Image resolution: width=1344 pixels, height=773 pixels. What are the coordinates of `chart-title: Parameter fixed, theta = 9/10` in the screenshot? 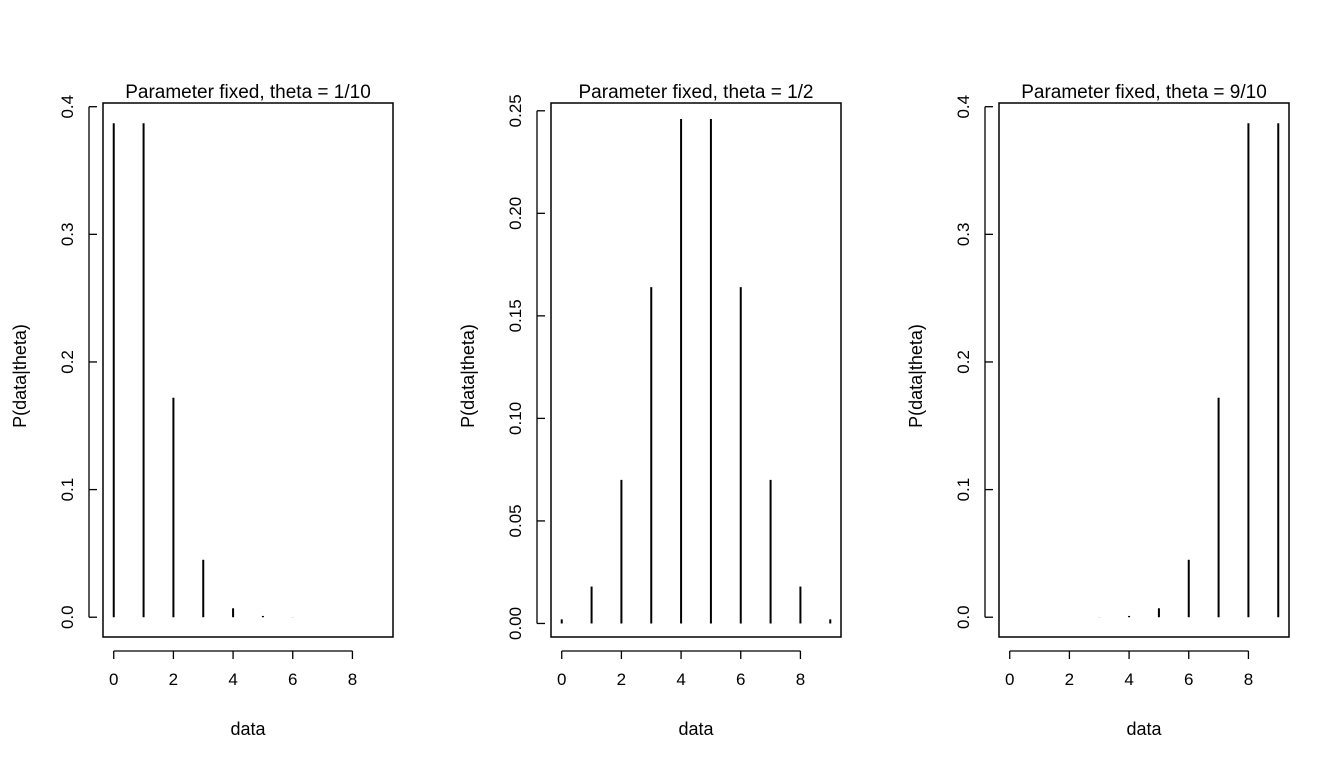 It's located at (1144, 92).